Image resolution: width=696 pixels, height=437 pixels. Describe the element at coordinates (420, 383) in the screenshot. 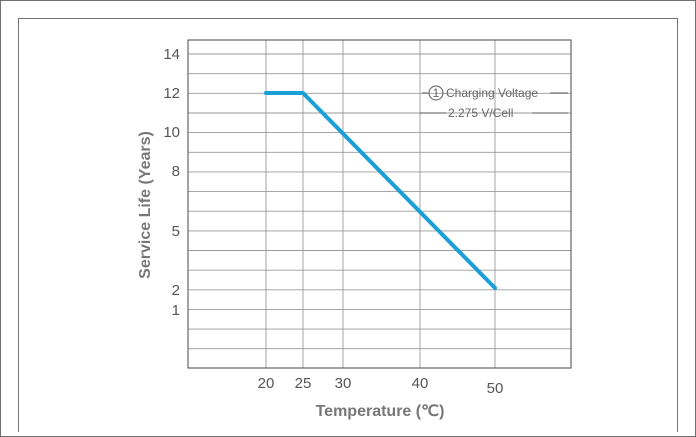

I see `x-tick-label: 40` at that location.